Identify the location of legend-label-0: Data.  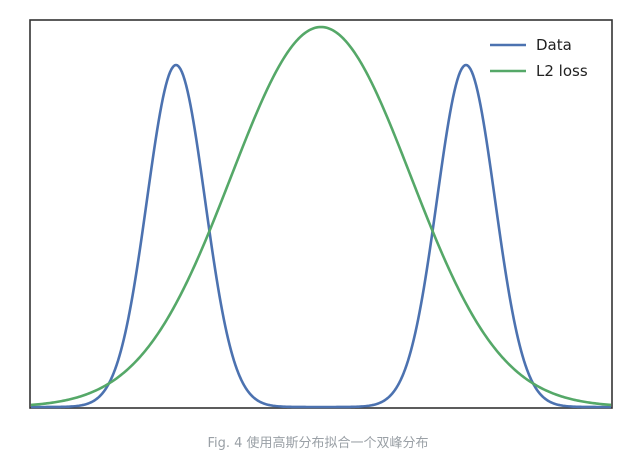
(554, 45).